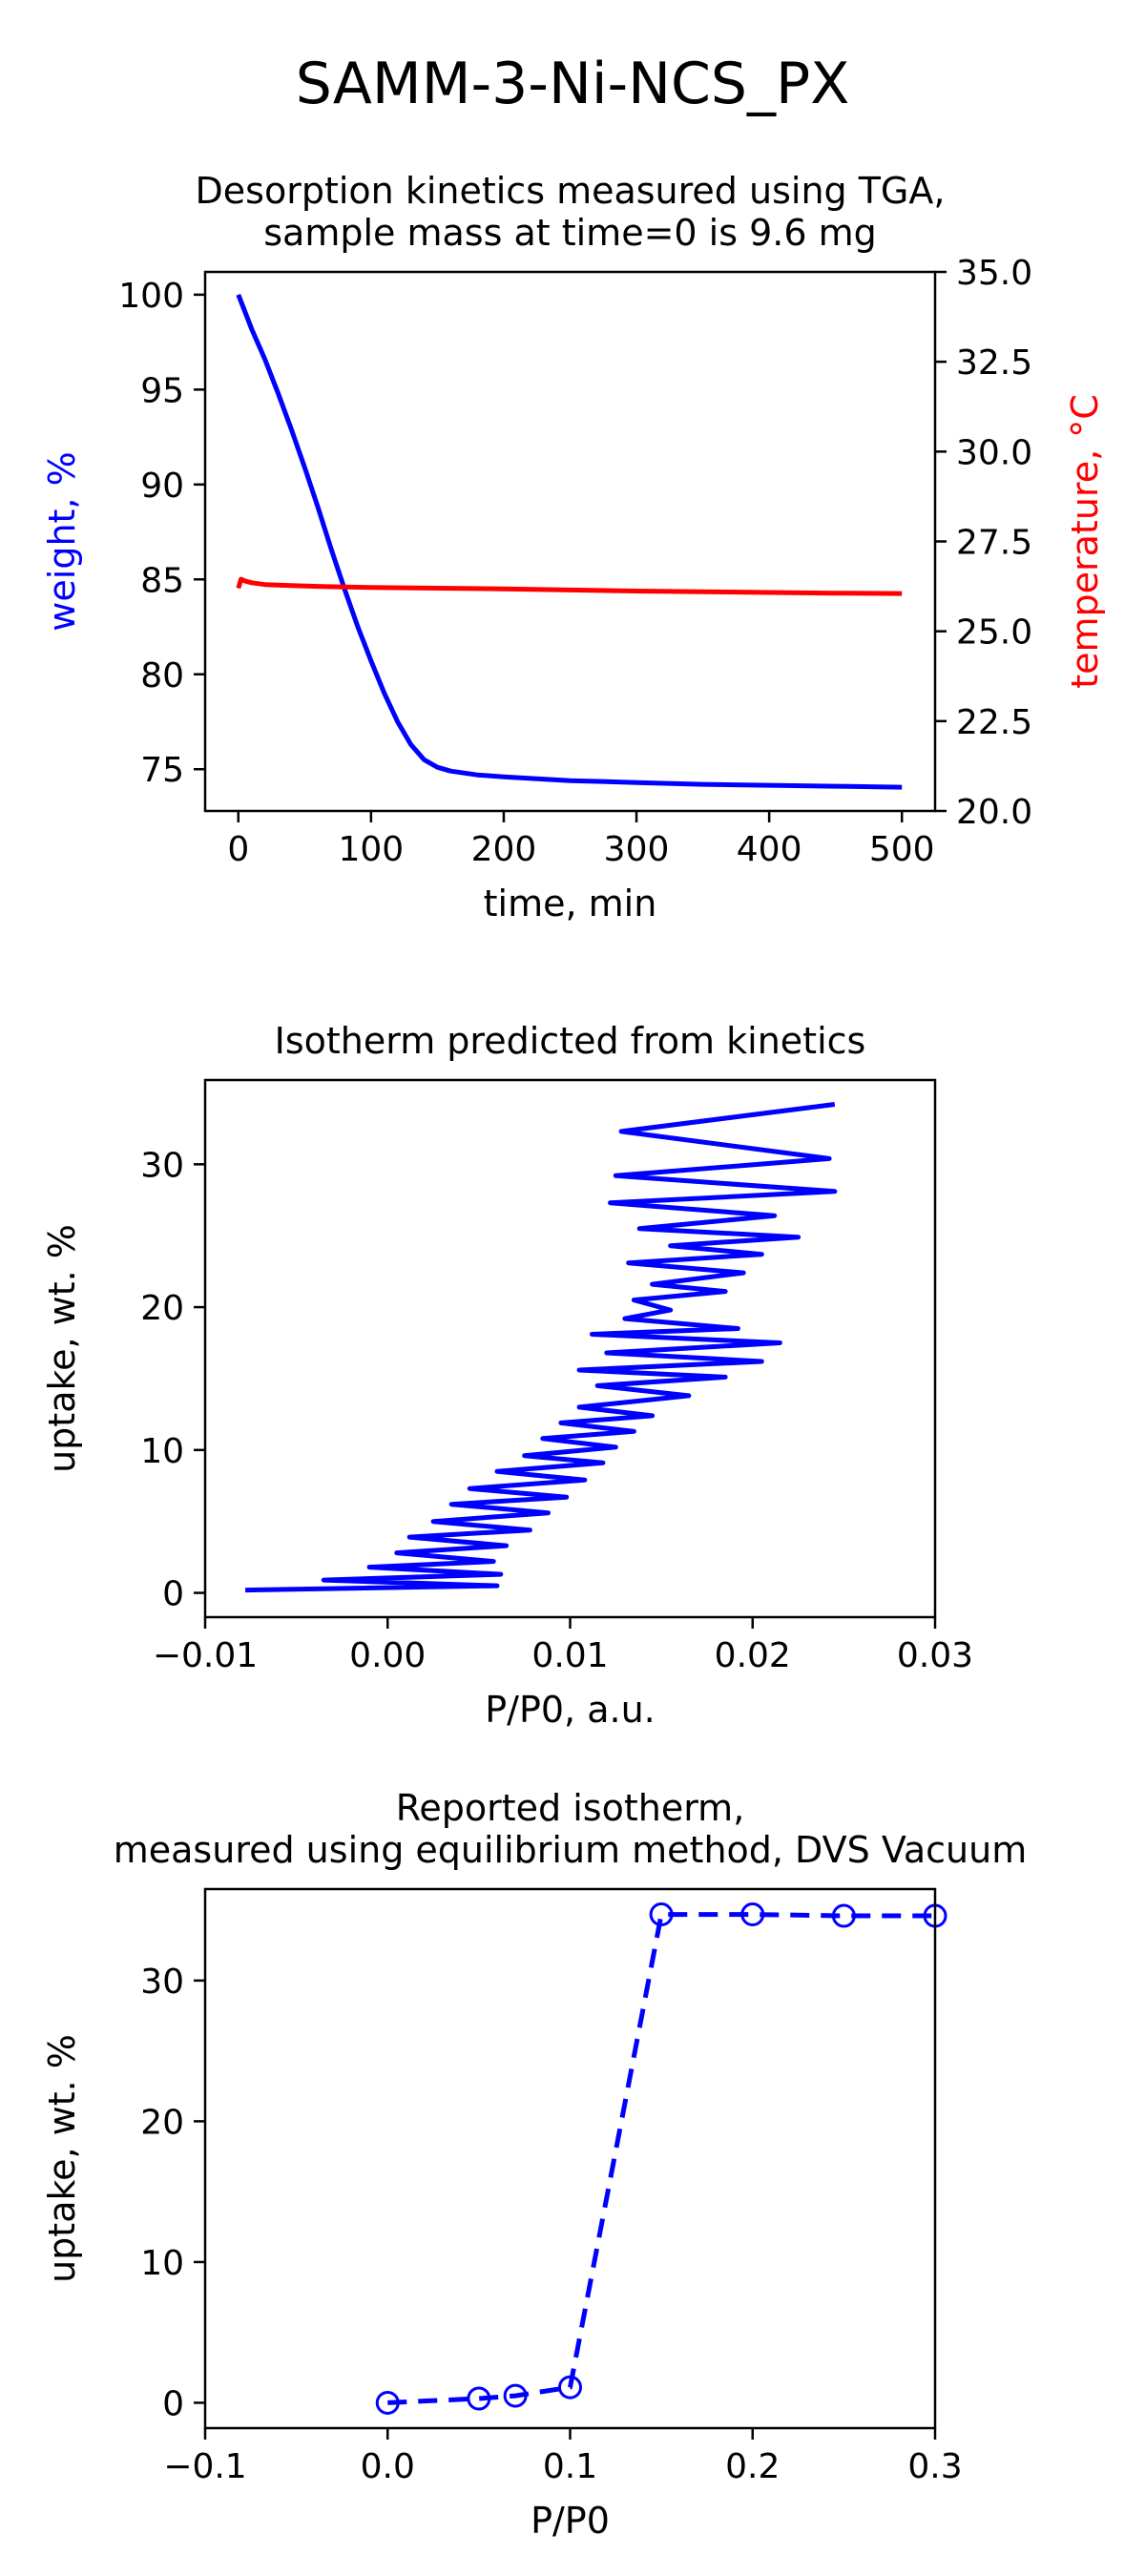  I want to click on y-tick-label: 90, so click(162, 486).